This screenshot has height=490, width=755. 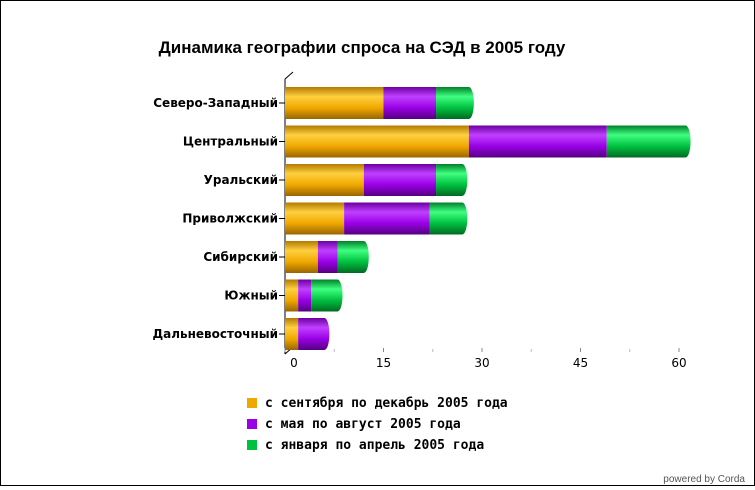 What do you see at coordinates (383, 363) in the screenshot?
I see `x-tick-label: 15` at bounding box center [383, 363].